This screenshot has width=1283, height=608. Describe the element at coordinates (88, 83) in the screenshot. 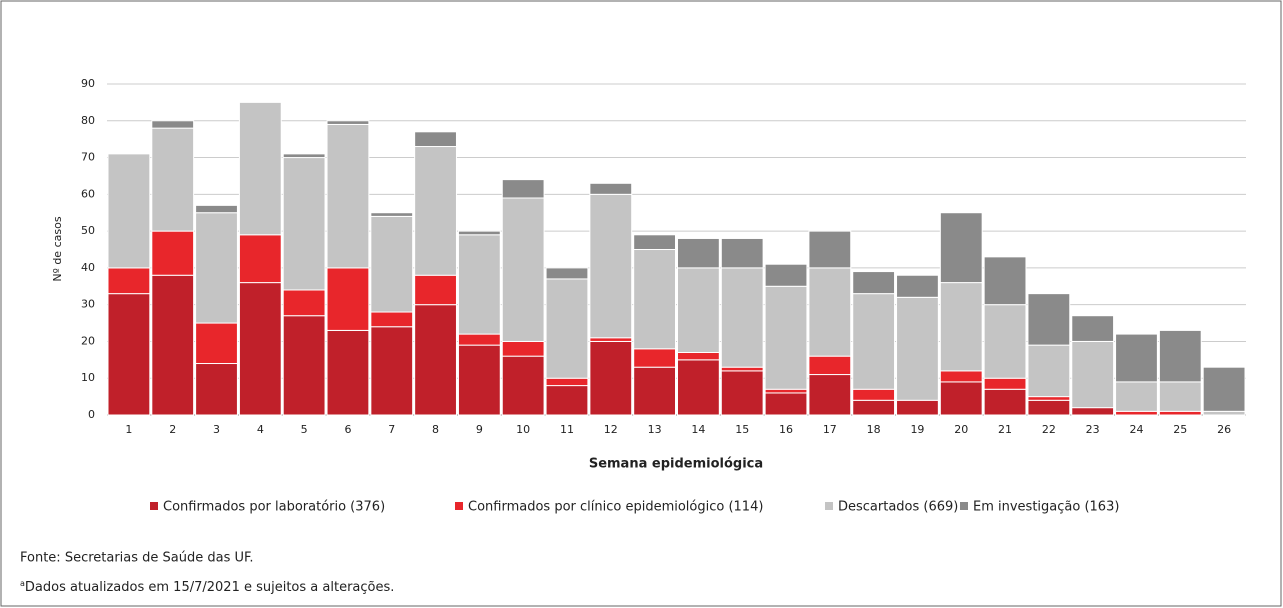

I see `y-tick-label: 90` at that location.